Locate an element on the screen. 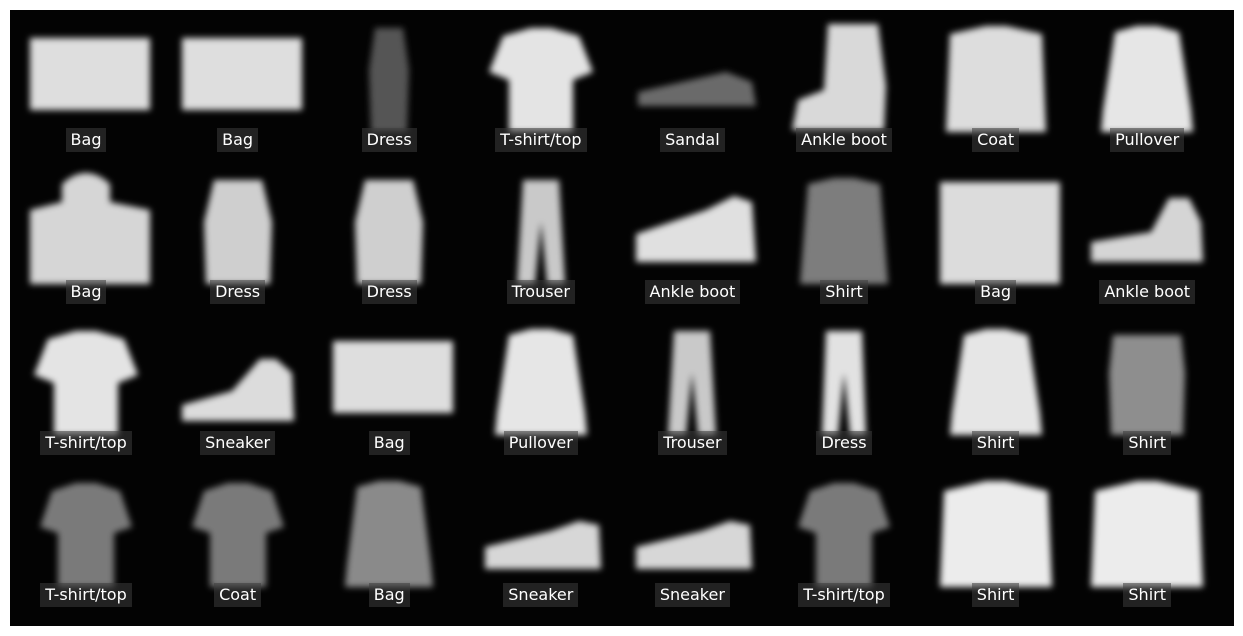 The width and height of the screenshot is (1243, 636). thumbnail-cell: Sandal is located at coordinates (692, 86).